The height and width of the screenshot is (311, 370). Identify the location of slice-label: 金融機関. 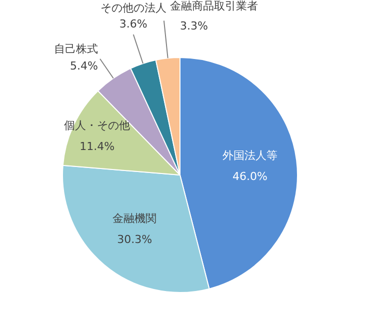
(134, 218).